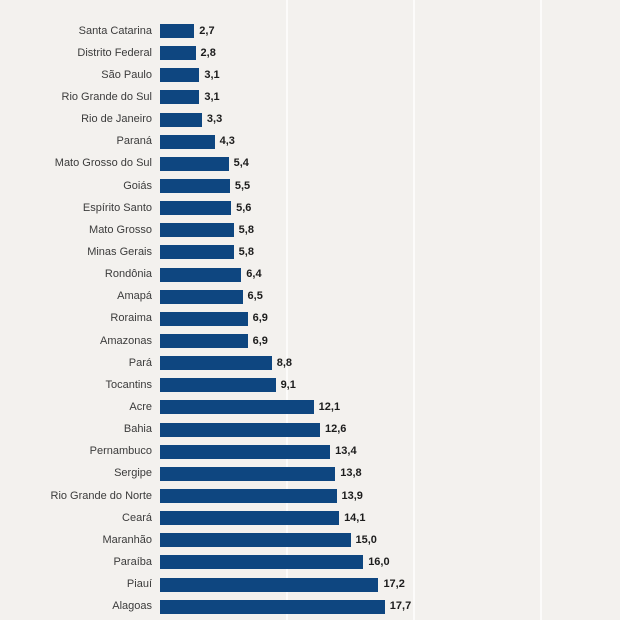 The image size is (620, 620). What do you see at coordinates (310, 407) in the screenshot?
I see `bar-row: Acre 12,1` at bounding box center [310, 407].